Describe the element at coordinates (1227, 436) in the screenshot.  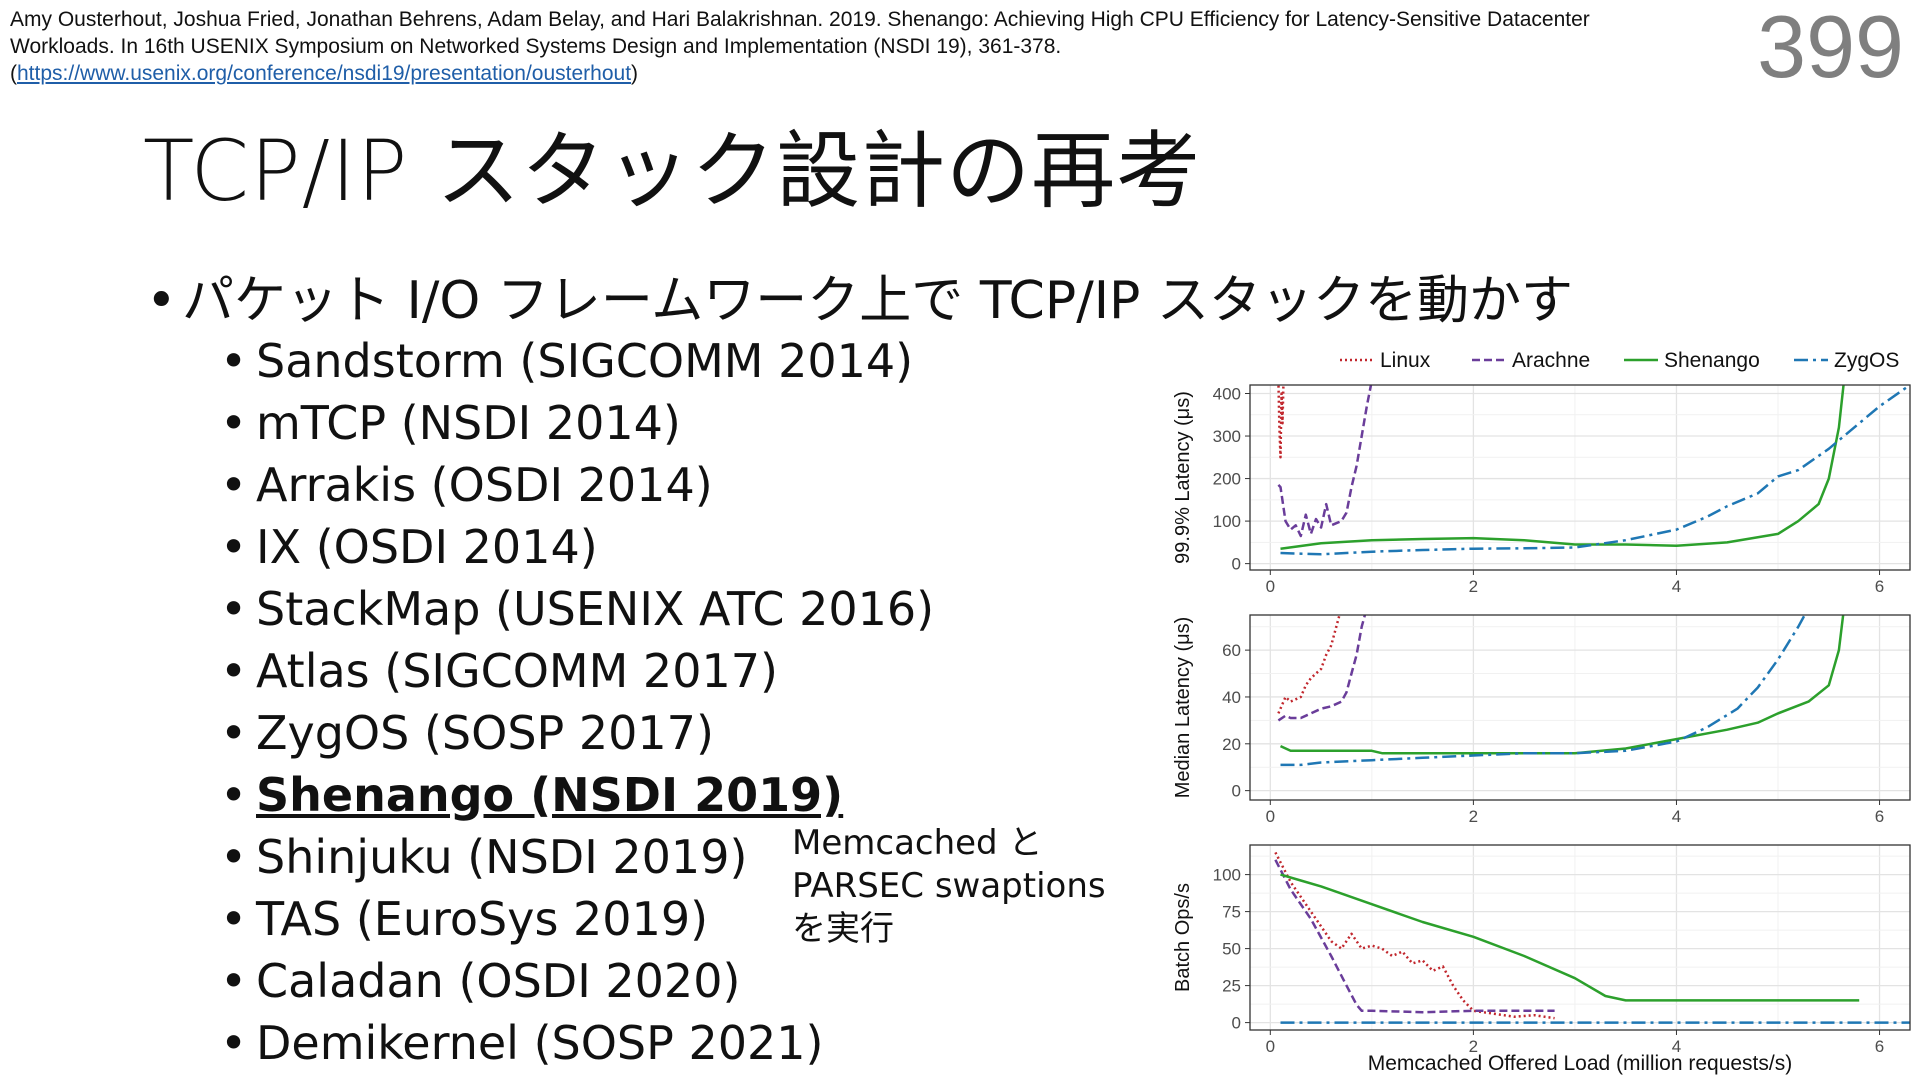
I see `y-tick-label: 300` at that location.